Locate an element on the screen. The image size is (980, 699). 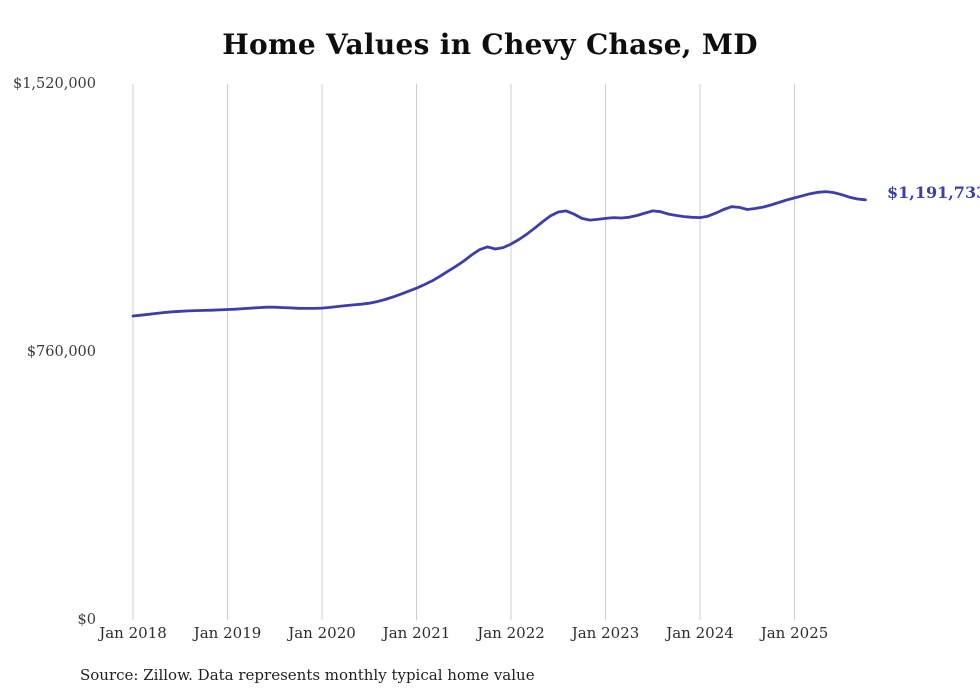
x-tick-label: Jan 2020 is located at coordinates (322, 633).